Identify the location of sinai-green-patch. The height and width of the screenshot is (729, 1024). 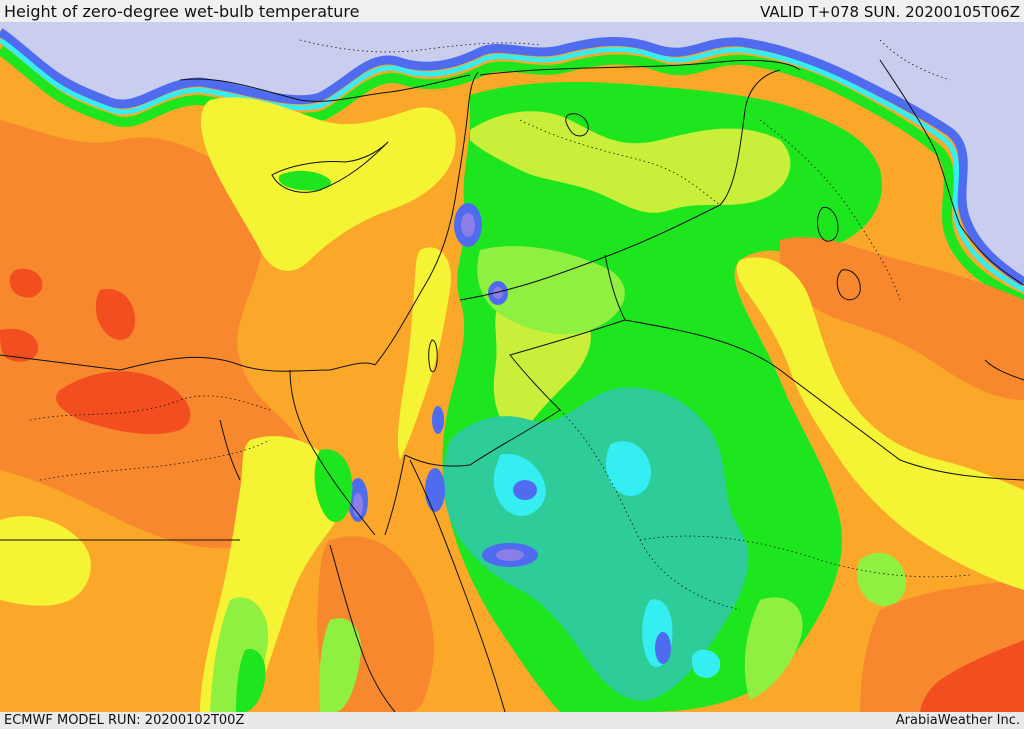
(333, 486).